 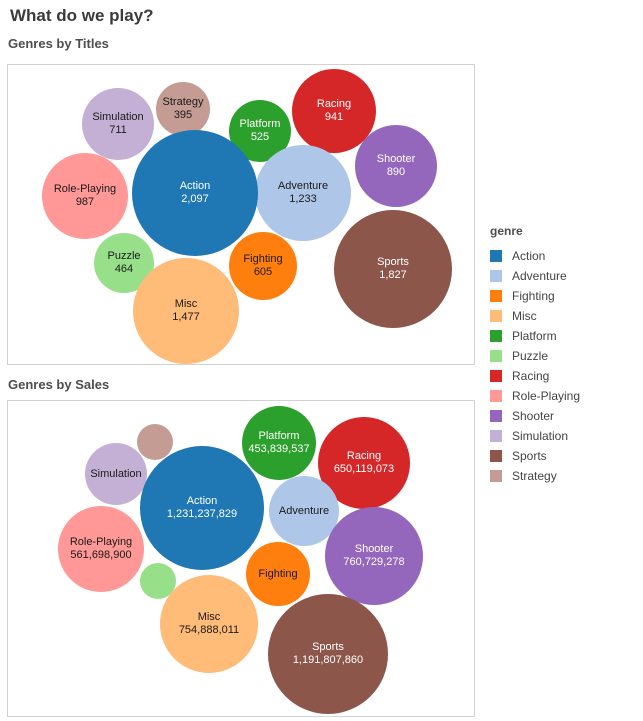 What do you see at coordinates (183, 115) in the screenshot?
I see `bubble-value: 395` at bounding box center [183, 115].